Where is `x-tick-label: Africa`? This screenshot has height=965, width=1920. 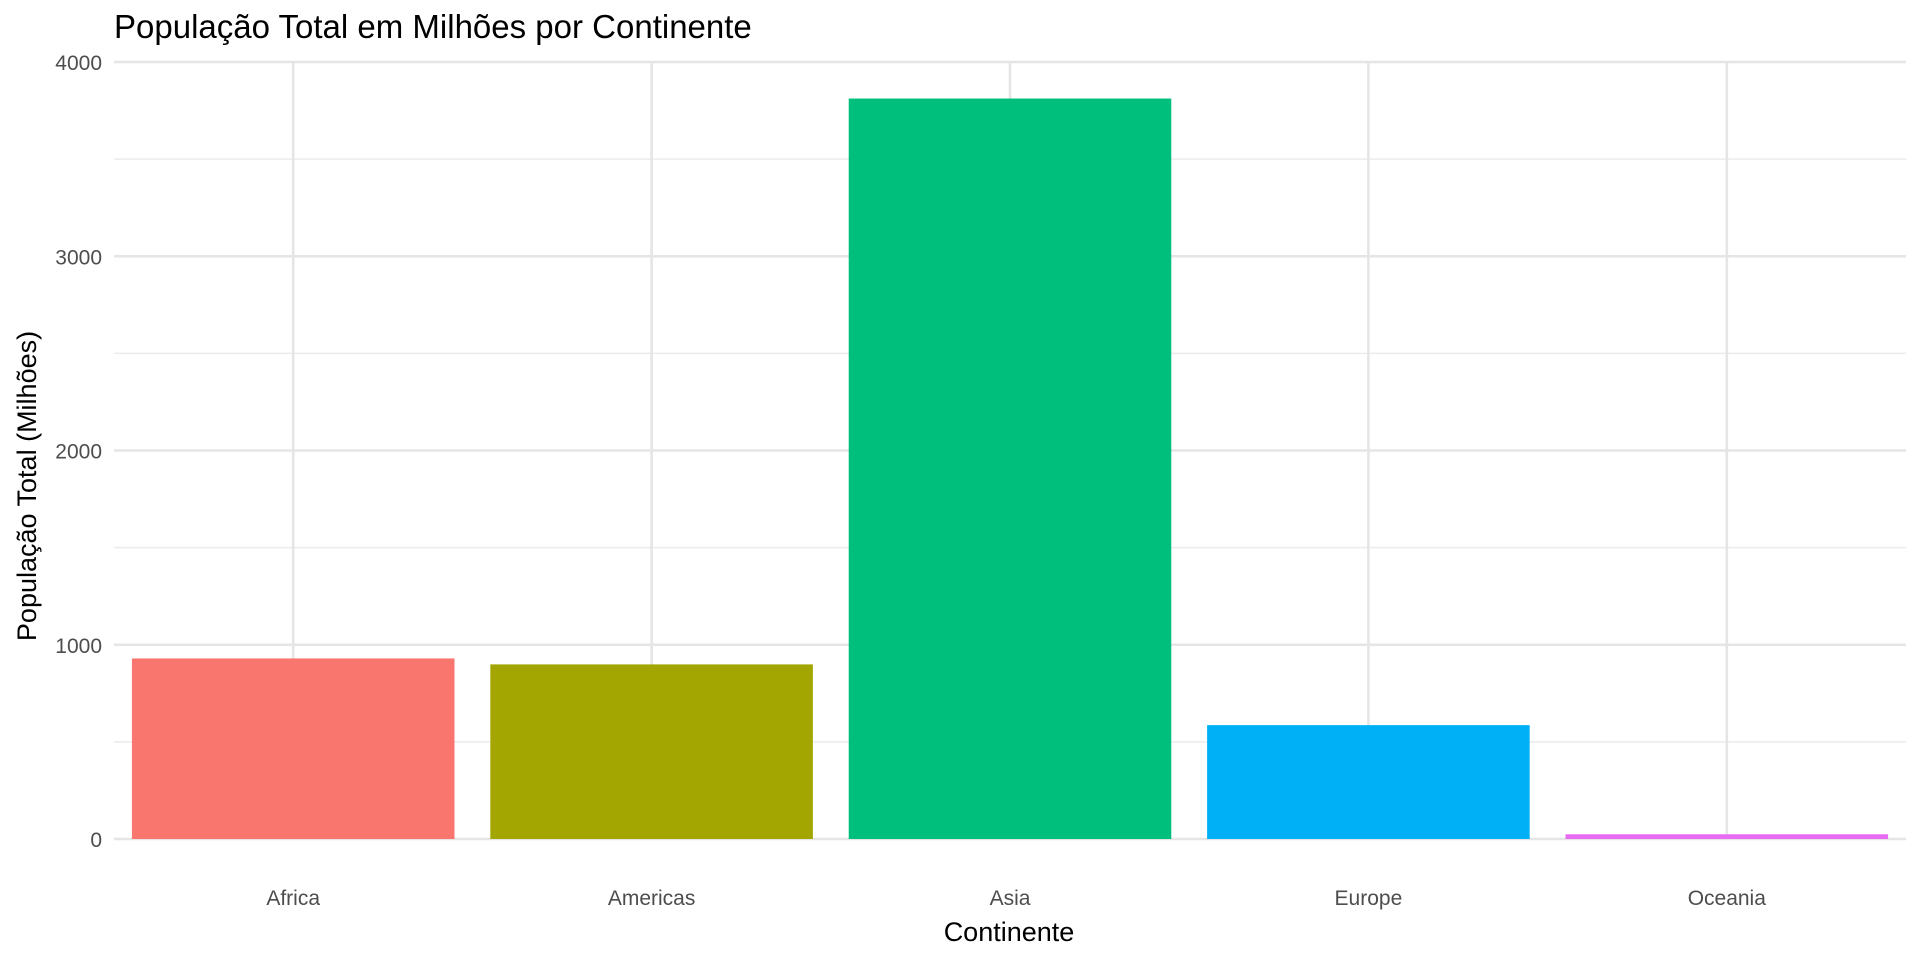
x-tick-label: Africa is located at coordinates (293, 898).